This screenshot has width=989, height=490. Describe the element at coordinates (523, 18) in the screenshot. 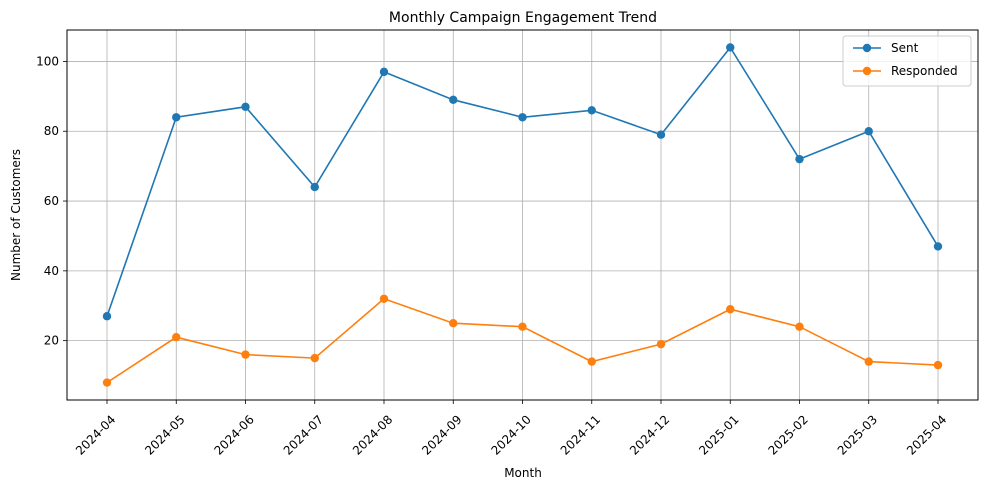

I see `chart-title: Monthly Campaign Engagement Trend` at that location.